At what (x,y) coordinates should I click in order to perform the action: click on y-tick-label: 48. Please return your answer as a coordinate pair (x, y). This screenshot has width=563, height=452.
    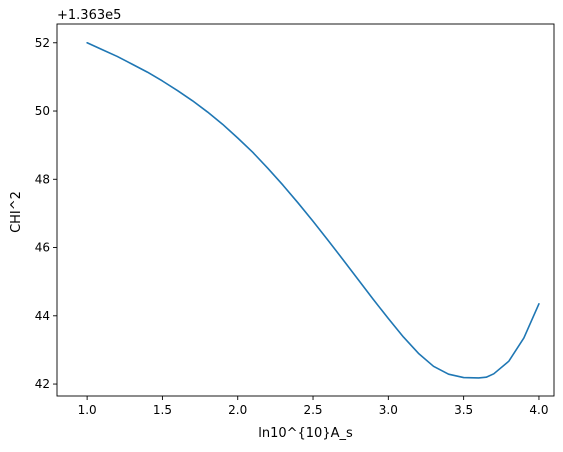
    Looking at the image, I should click on (42, 179).